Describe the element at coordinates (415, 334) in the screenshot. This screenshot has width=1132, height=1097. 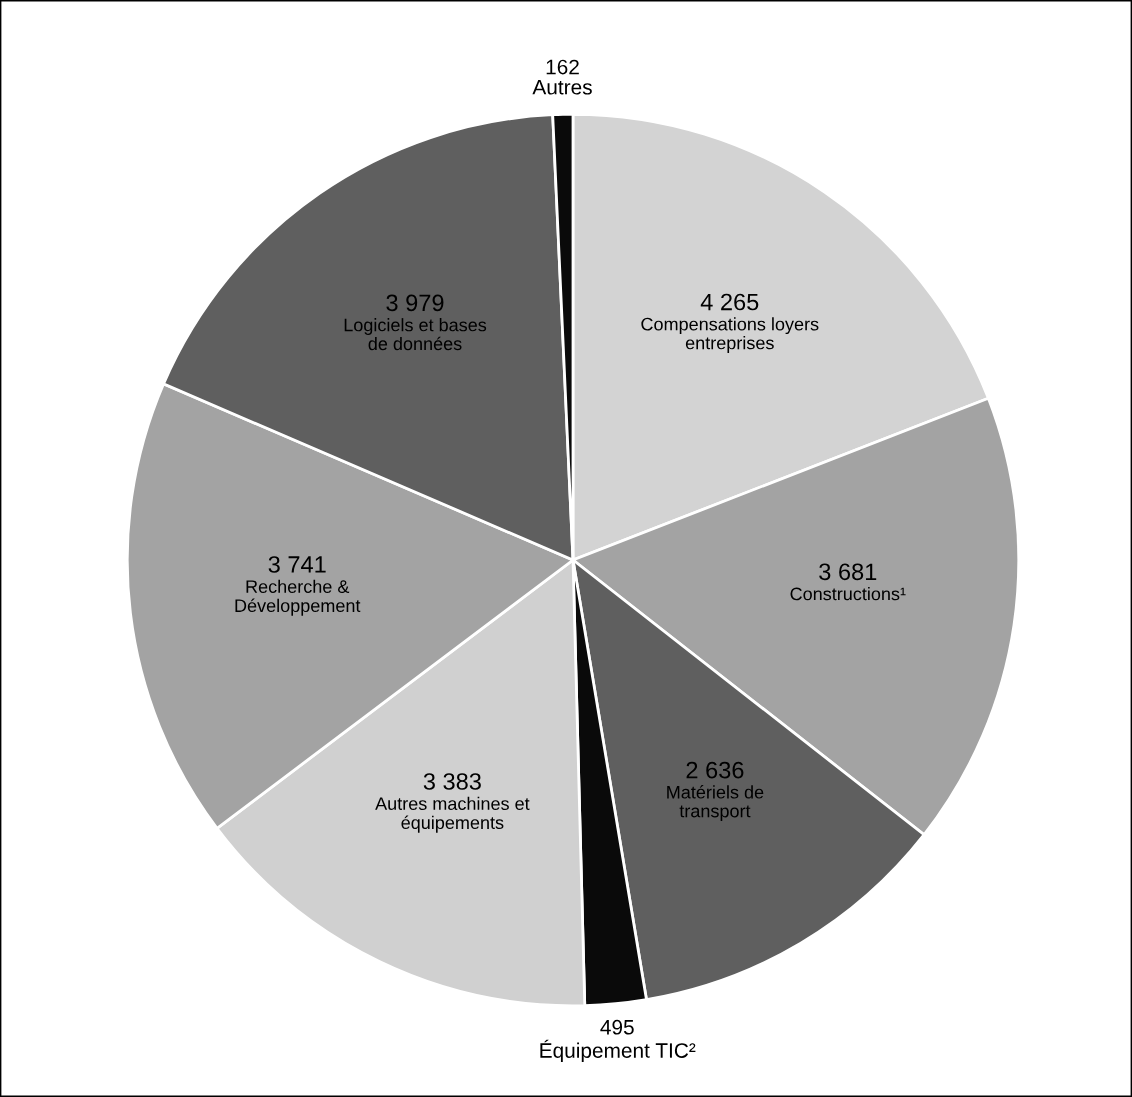
I see `slice-label: Logiciels et bases de données` at that location.